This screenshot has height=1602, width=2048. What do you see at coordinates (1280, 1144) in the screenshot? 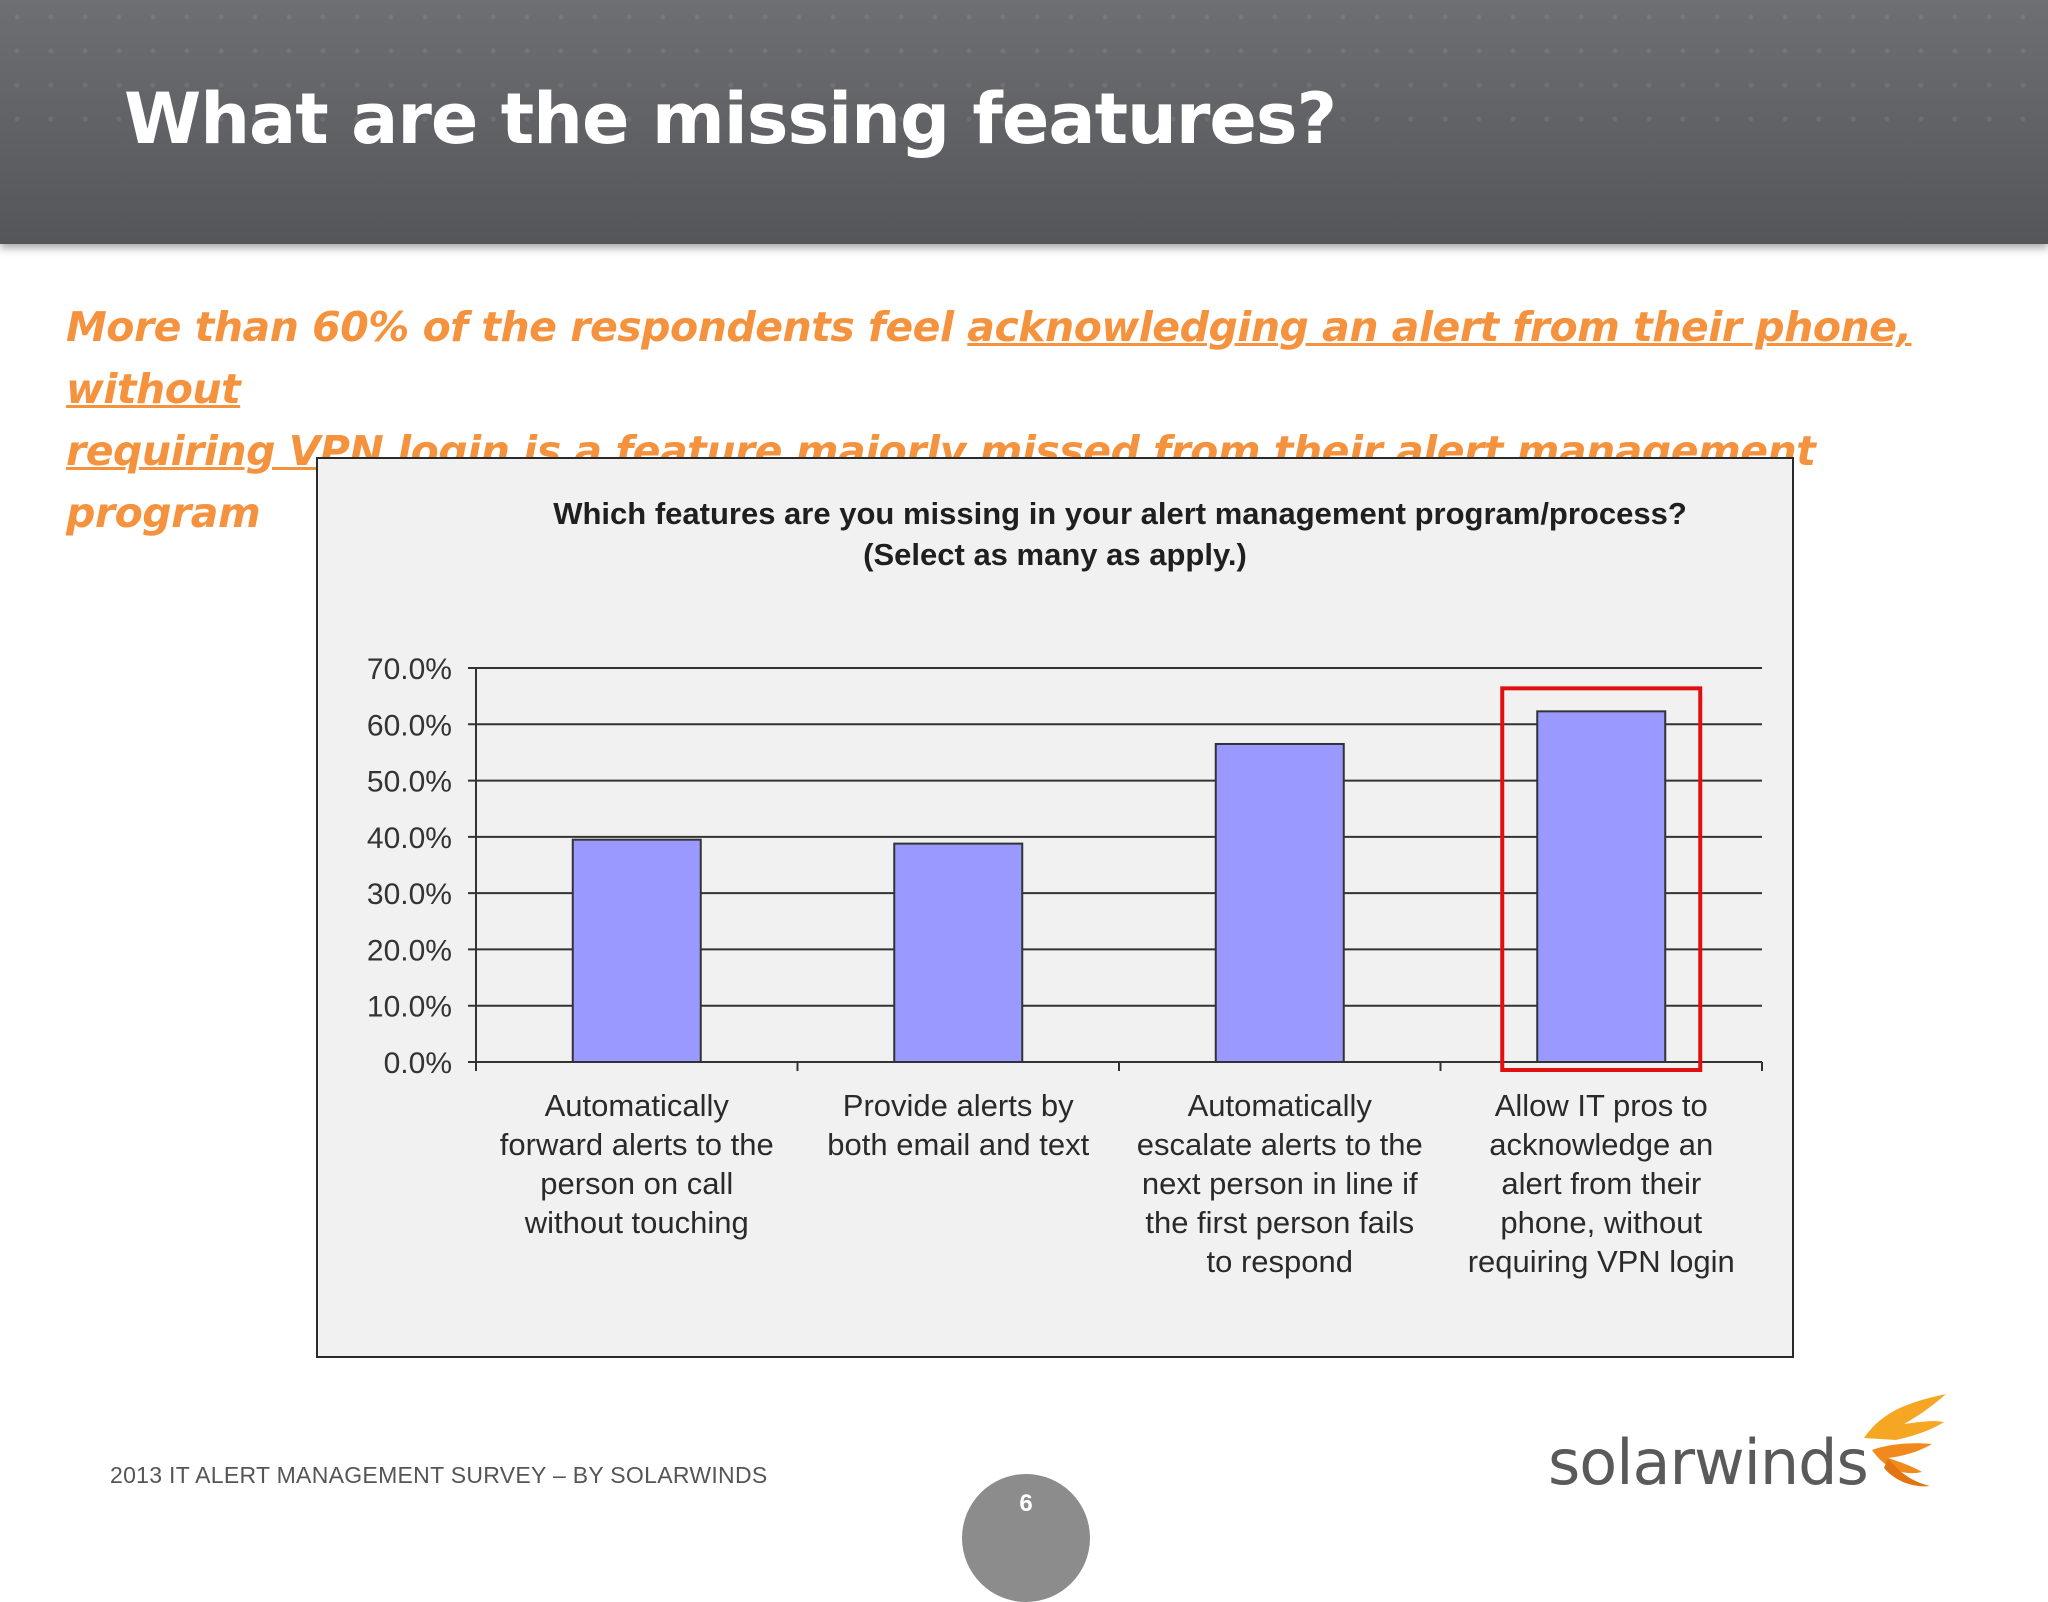
I see `x-category-label-line: escalate alerts to the` at bounding box center [1280, 1144].